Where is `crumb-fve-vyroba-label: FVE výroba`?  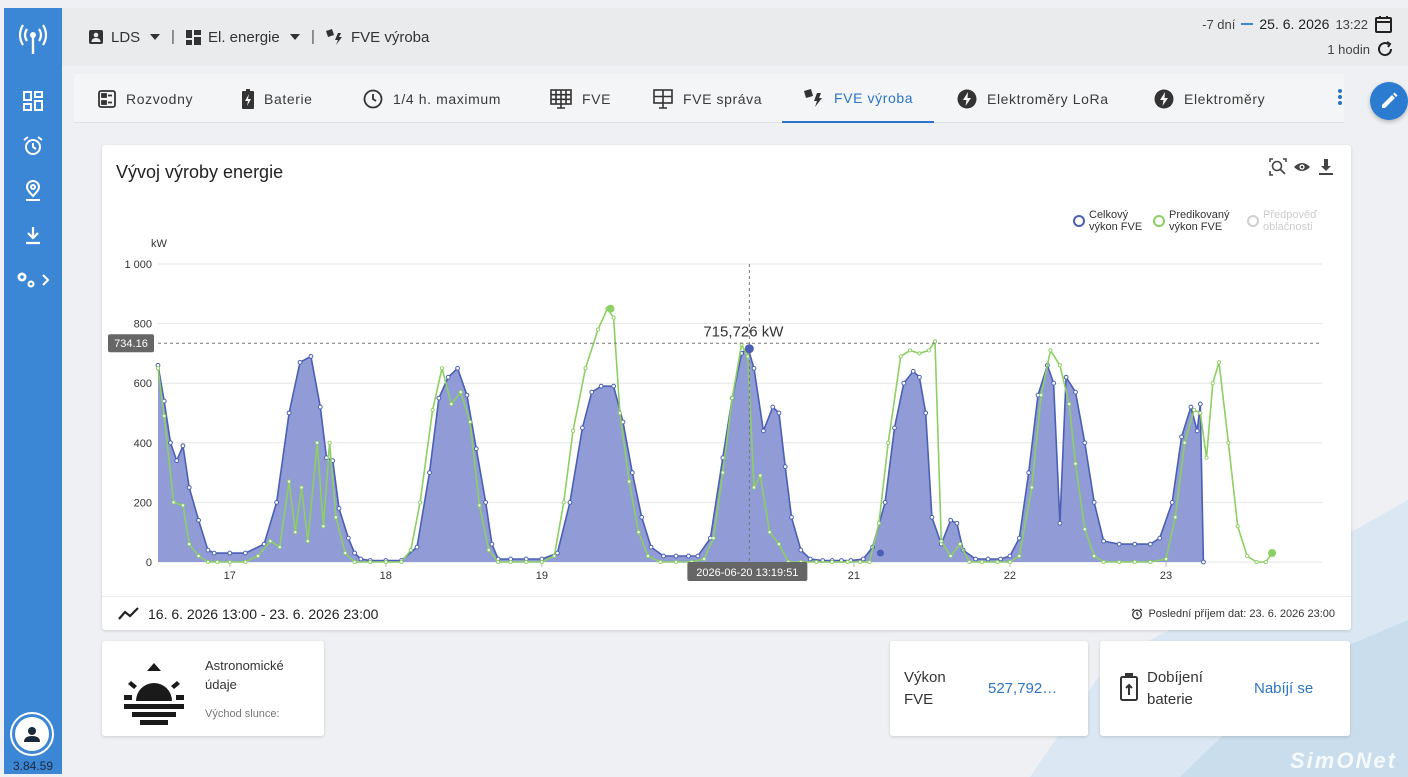 crumb-fve-vyroba-label: FVE výroba is located at coordinates (390, 37).